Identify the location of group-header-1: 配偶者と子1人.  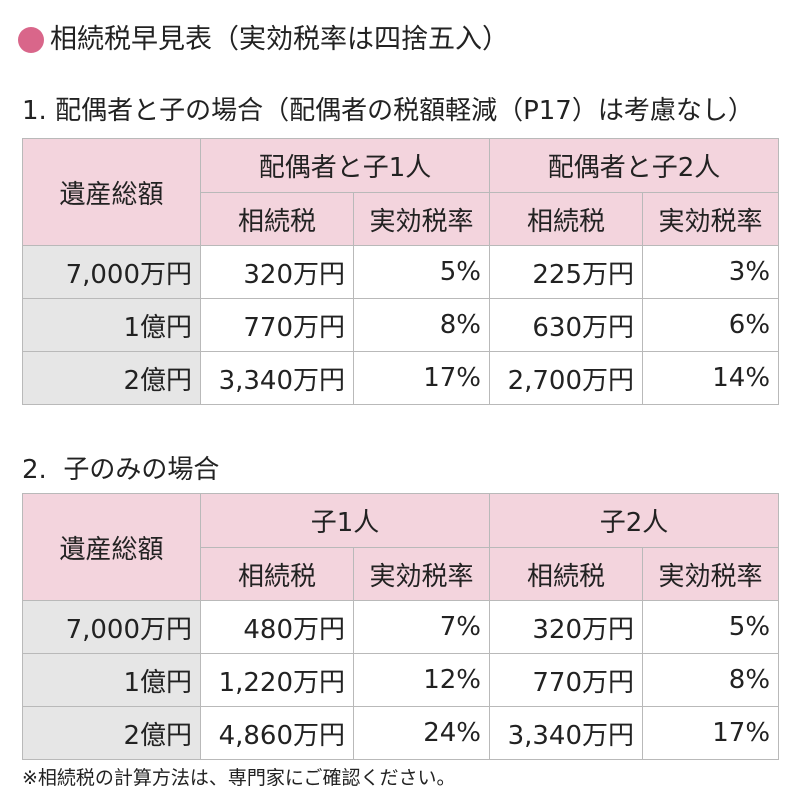
(345, 165).